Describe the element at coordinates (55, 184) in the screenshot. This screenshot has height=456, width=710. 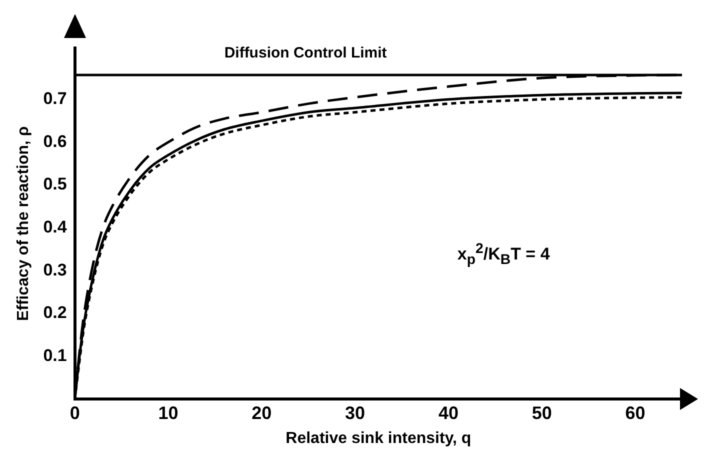
I see `y-tick-label: 0.5` at that location.